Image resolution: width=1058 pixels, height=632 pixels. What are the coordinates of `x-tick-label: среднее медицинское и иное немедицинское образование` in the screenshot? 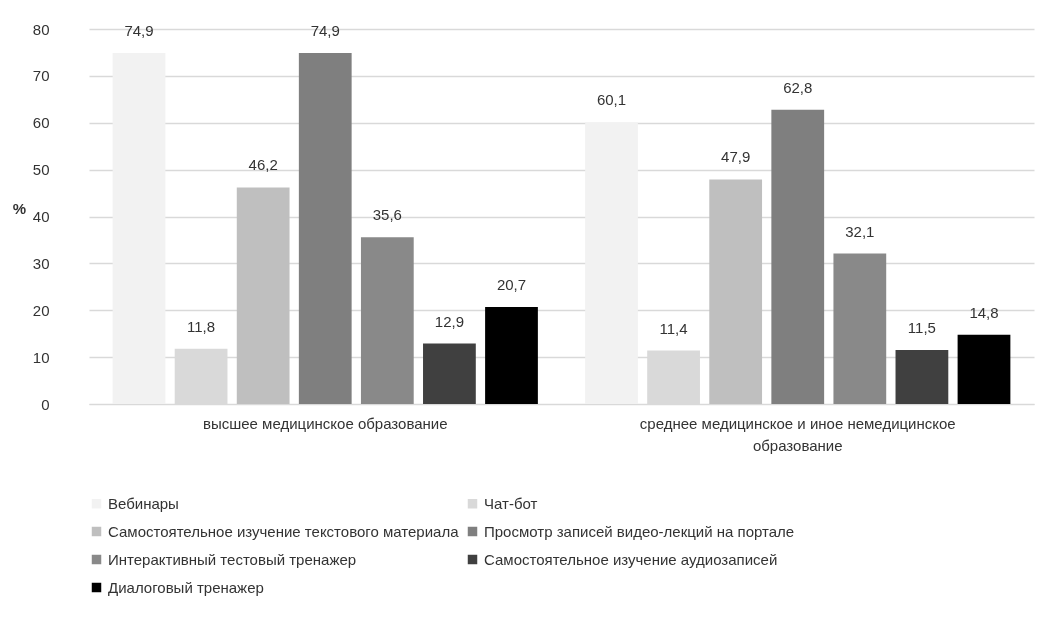 It's located at (797, 434).